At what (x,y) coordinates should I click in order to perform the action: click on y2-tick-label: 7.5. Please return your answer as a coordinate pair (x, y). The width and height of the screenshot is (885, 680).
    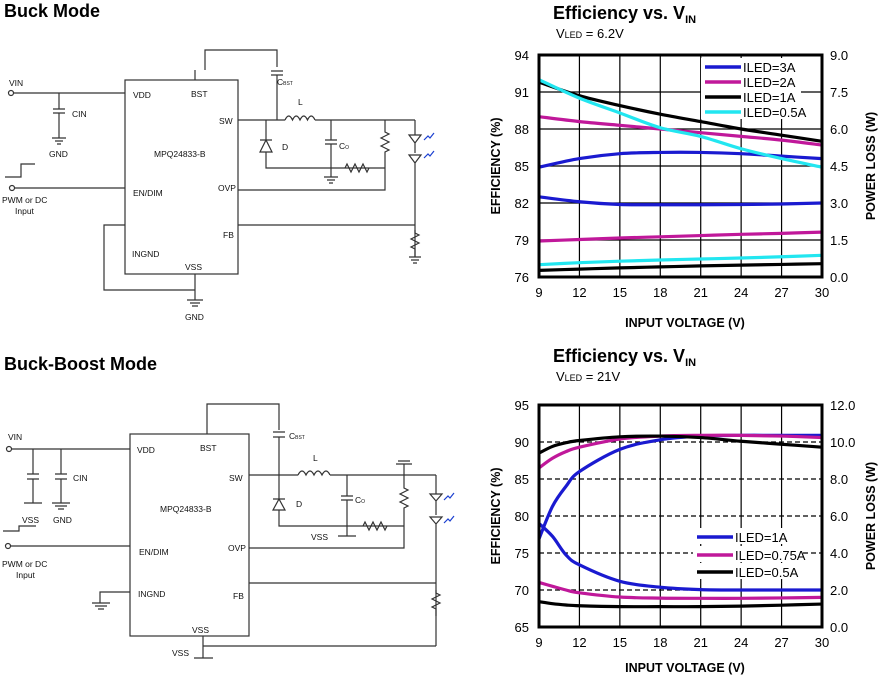
    Looking at the image, I should click on (839, 92).